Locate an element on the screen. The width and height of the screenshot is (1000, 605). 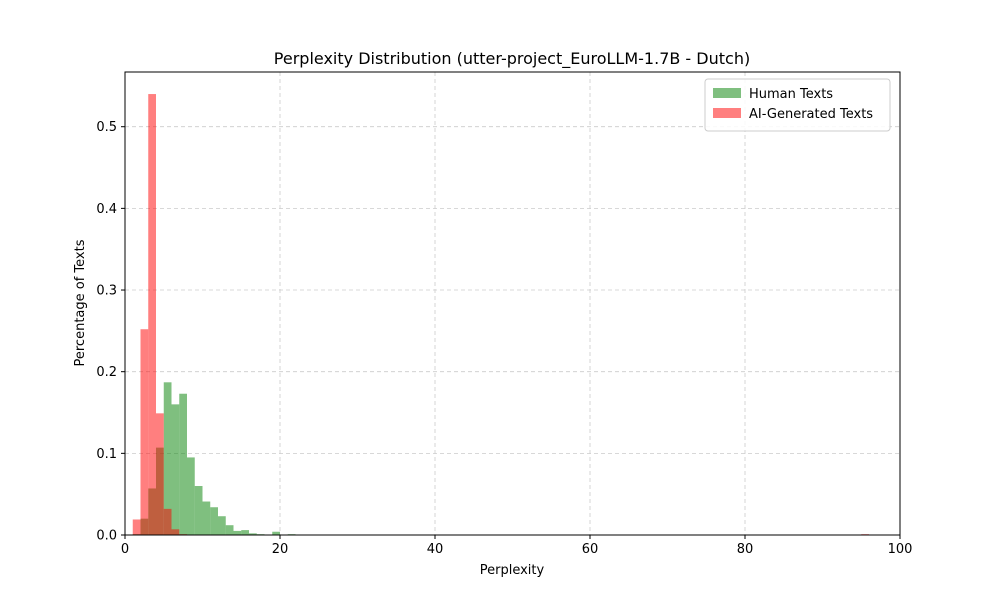
y-axis-label: Percentage of Texts is located at coordinates (80, 302).